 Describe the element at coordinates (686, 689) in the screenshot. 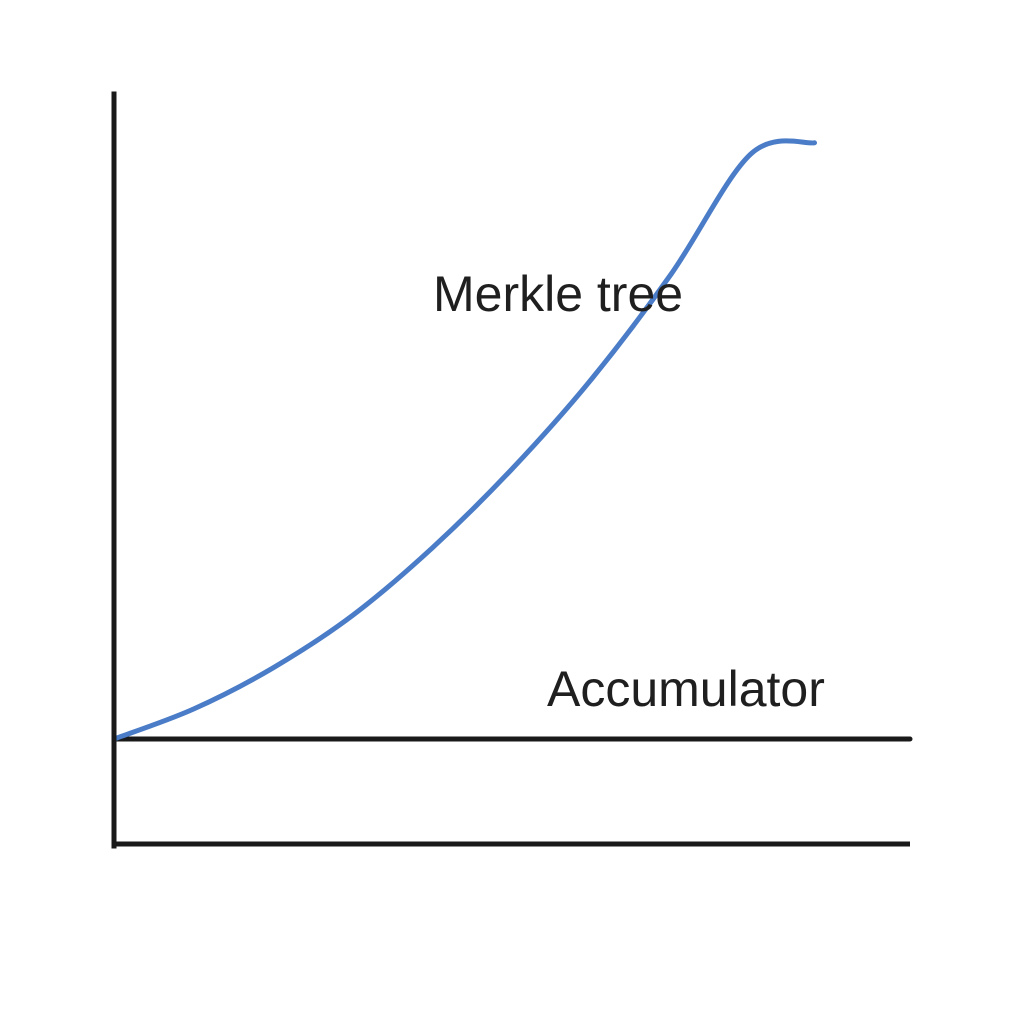

I see `label-accumulator: Accumulator` at that location.